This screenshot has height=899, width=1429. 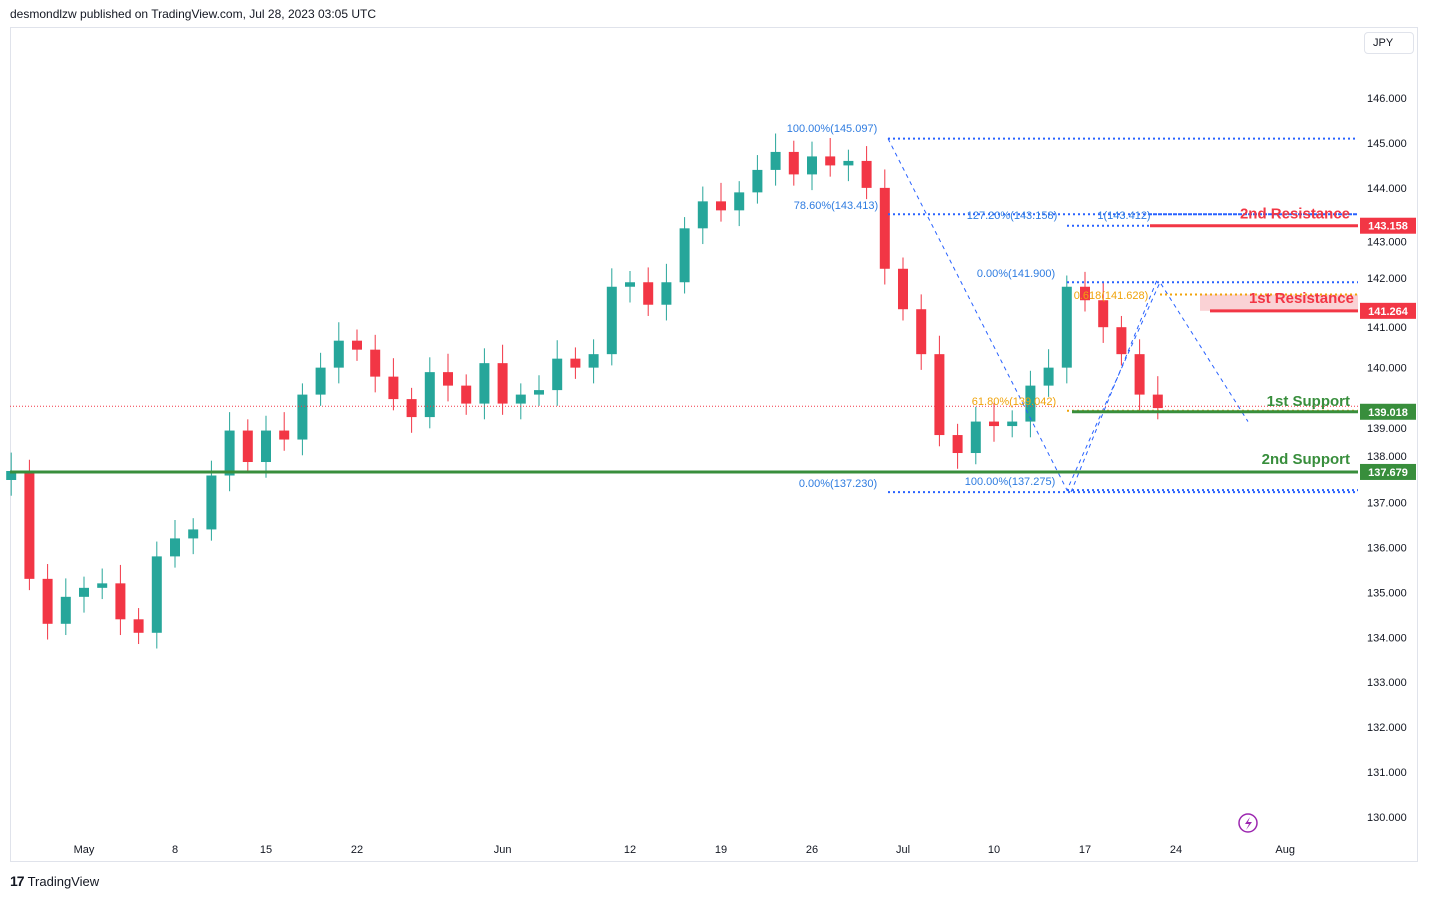 I want to click on fib-trend-line, so click(x=1068, y=315).